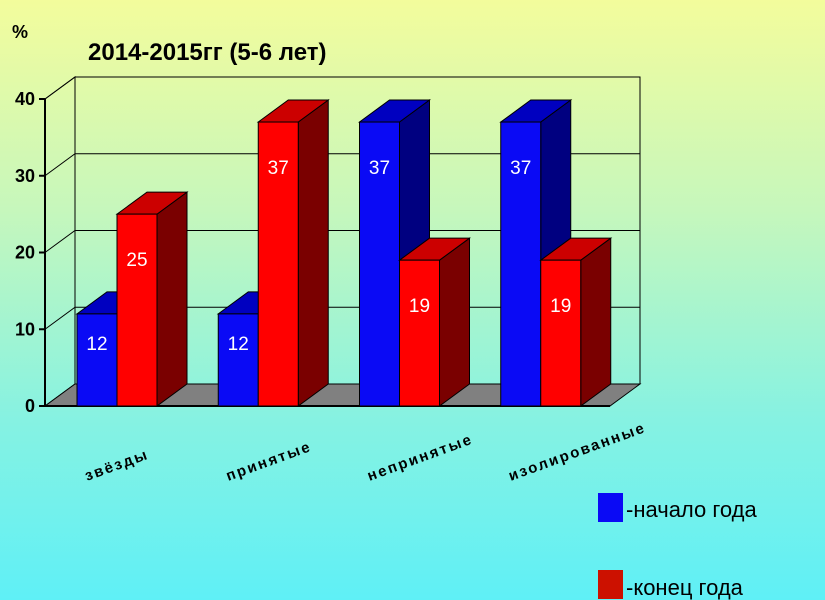 The height and width of the screenshot is (600, 825). Describe the element at coordinates (610, 584) in the screenshot. I see `legend-swatch-end` at that location.